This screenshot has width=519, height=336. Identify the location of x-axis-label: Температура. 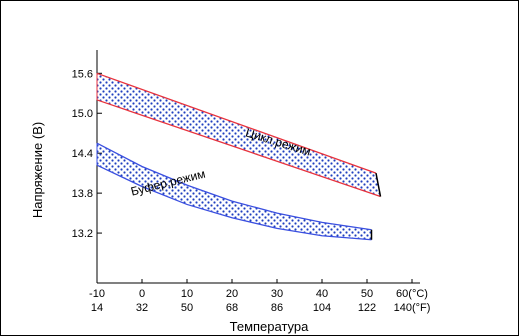
(270, 326).